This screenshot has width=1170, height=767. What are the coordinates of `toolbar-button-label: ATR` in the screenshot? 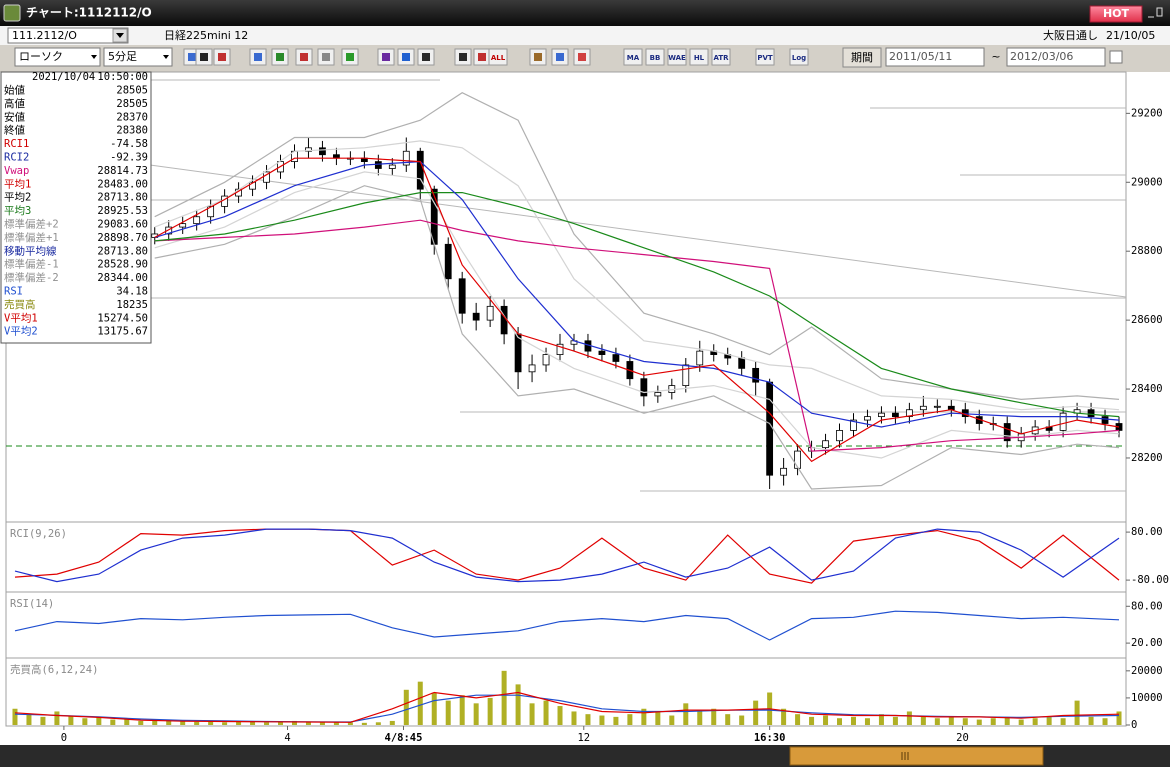 It's located at (721, 58).